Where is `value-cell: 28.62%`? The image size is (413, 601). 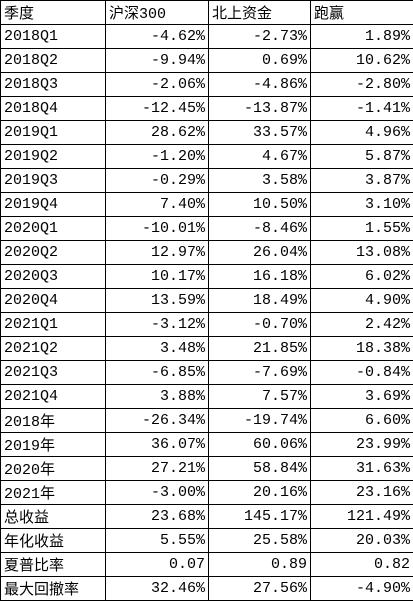
value-cell: 28.62% is located at coordinates (157, 132).